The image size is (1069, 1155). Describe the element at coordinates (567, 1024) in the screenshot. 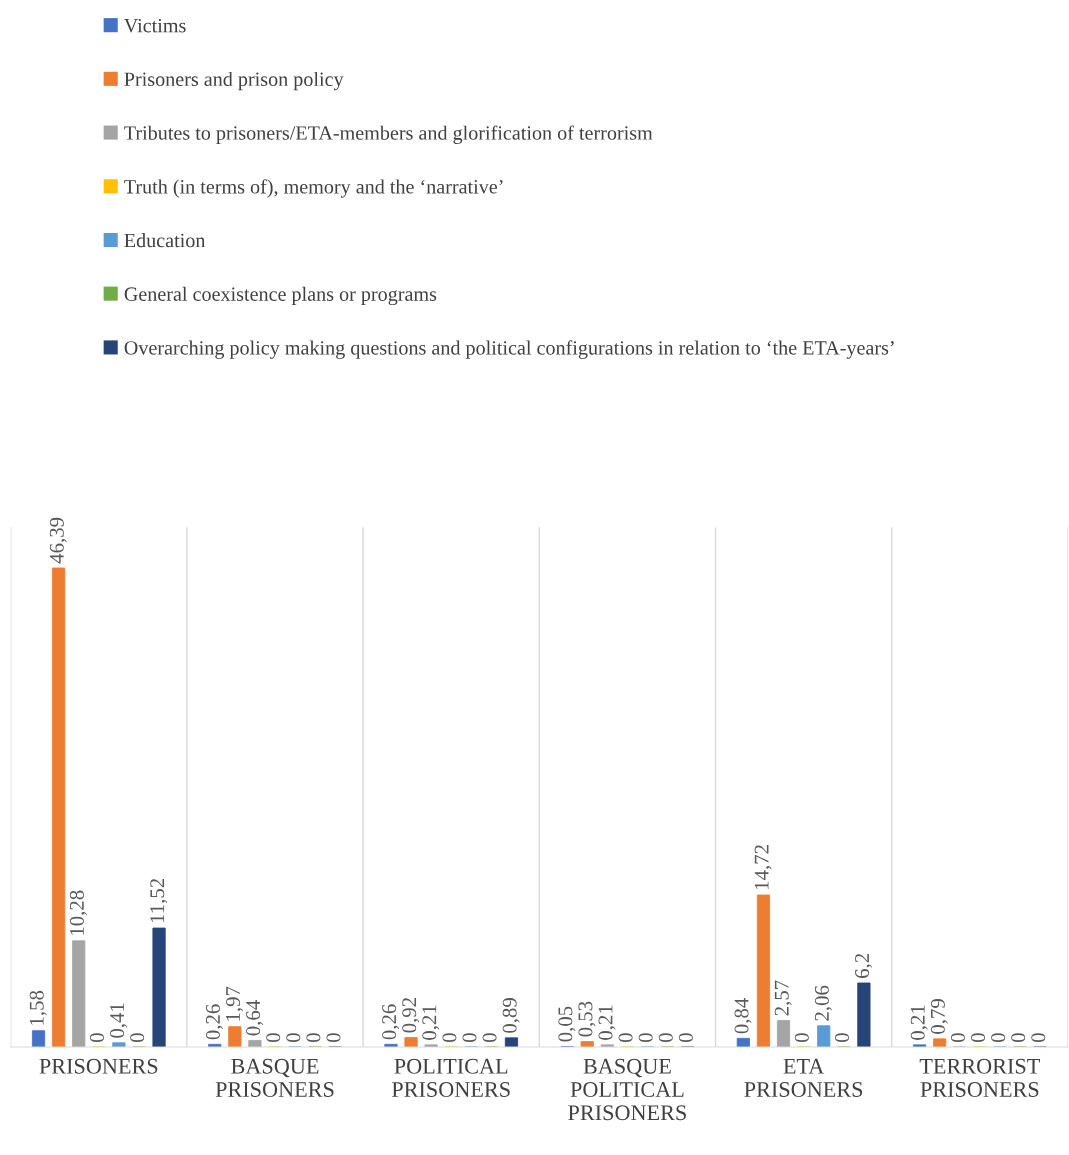

I see `data-label: 0,05` at that location.